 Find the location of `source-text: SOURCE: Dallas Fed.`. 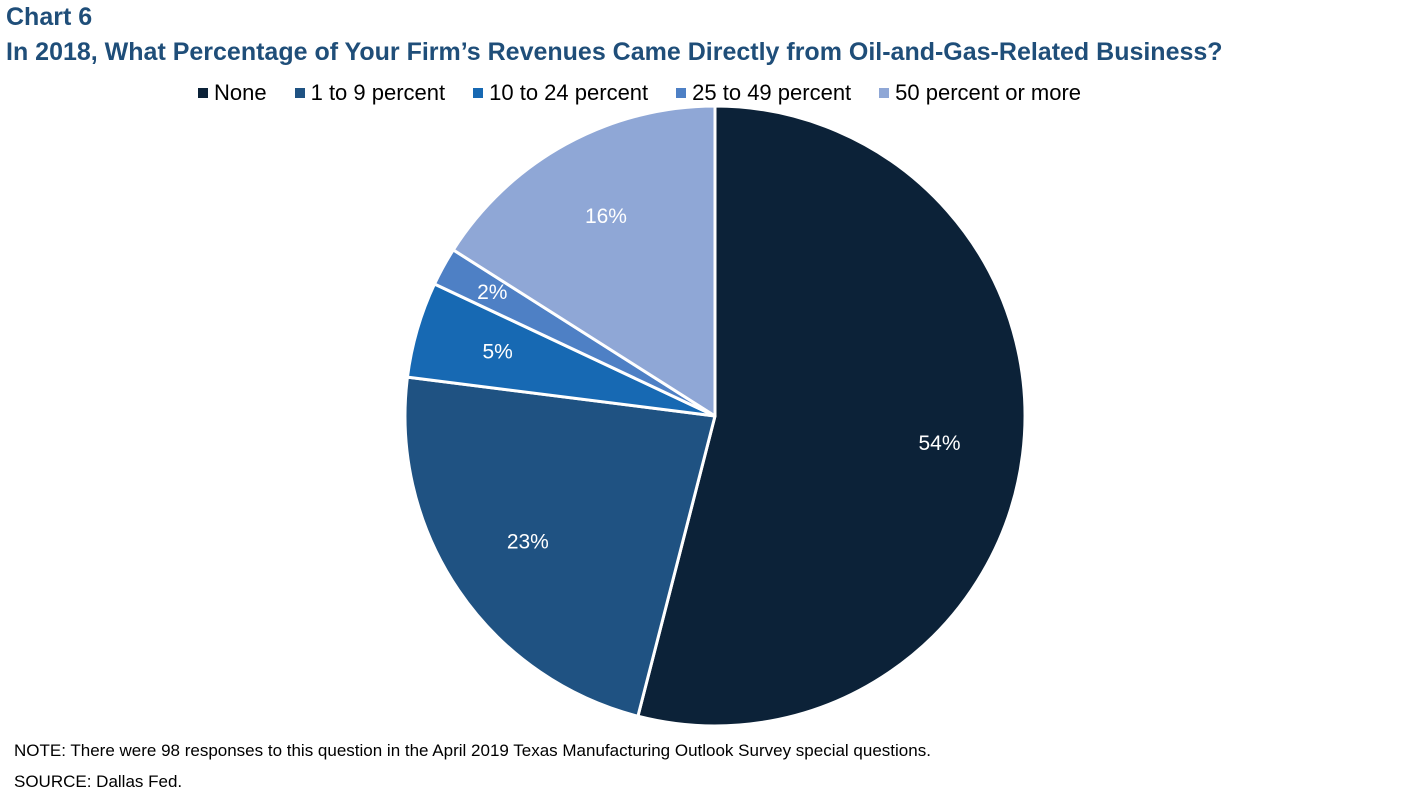

source-text: SOURCE: Dallas Fed. is located at coordinates (98, 781).